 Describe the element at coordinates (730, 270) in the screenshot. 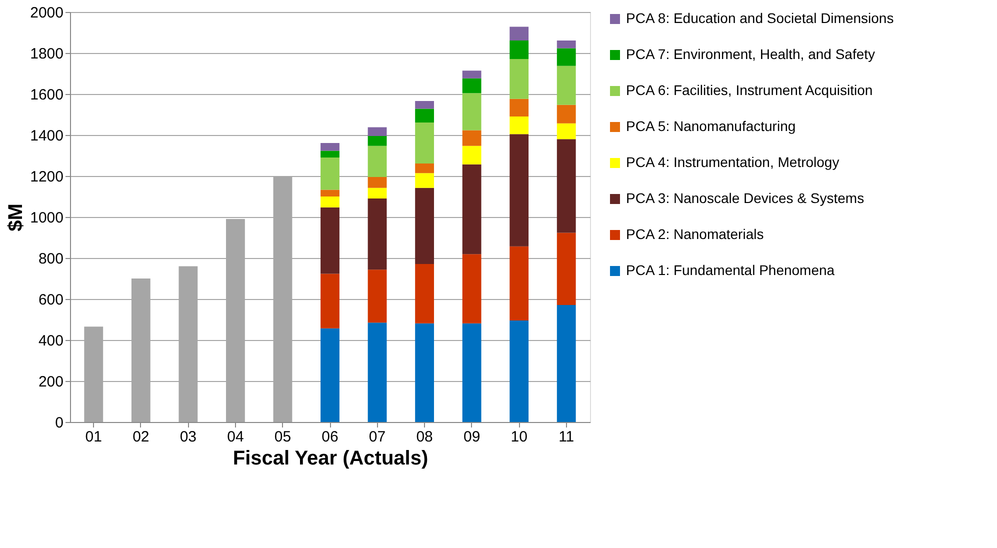

I see `legend-label: PCA 1: Fundamental Phenomena` at that location.